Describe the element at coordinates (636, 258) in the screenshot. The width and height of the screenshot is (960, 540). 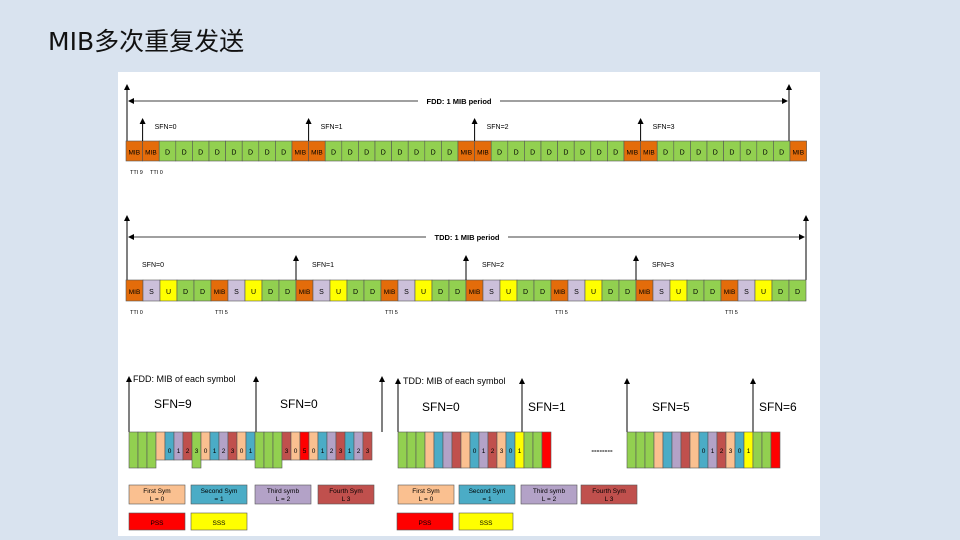
I see `tdd-sfn-arrow-head` at that location.